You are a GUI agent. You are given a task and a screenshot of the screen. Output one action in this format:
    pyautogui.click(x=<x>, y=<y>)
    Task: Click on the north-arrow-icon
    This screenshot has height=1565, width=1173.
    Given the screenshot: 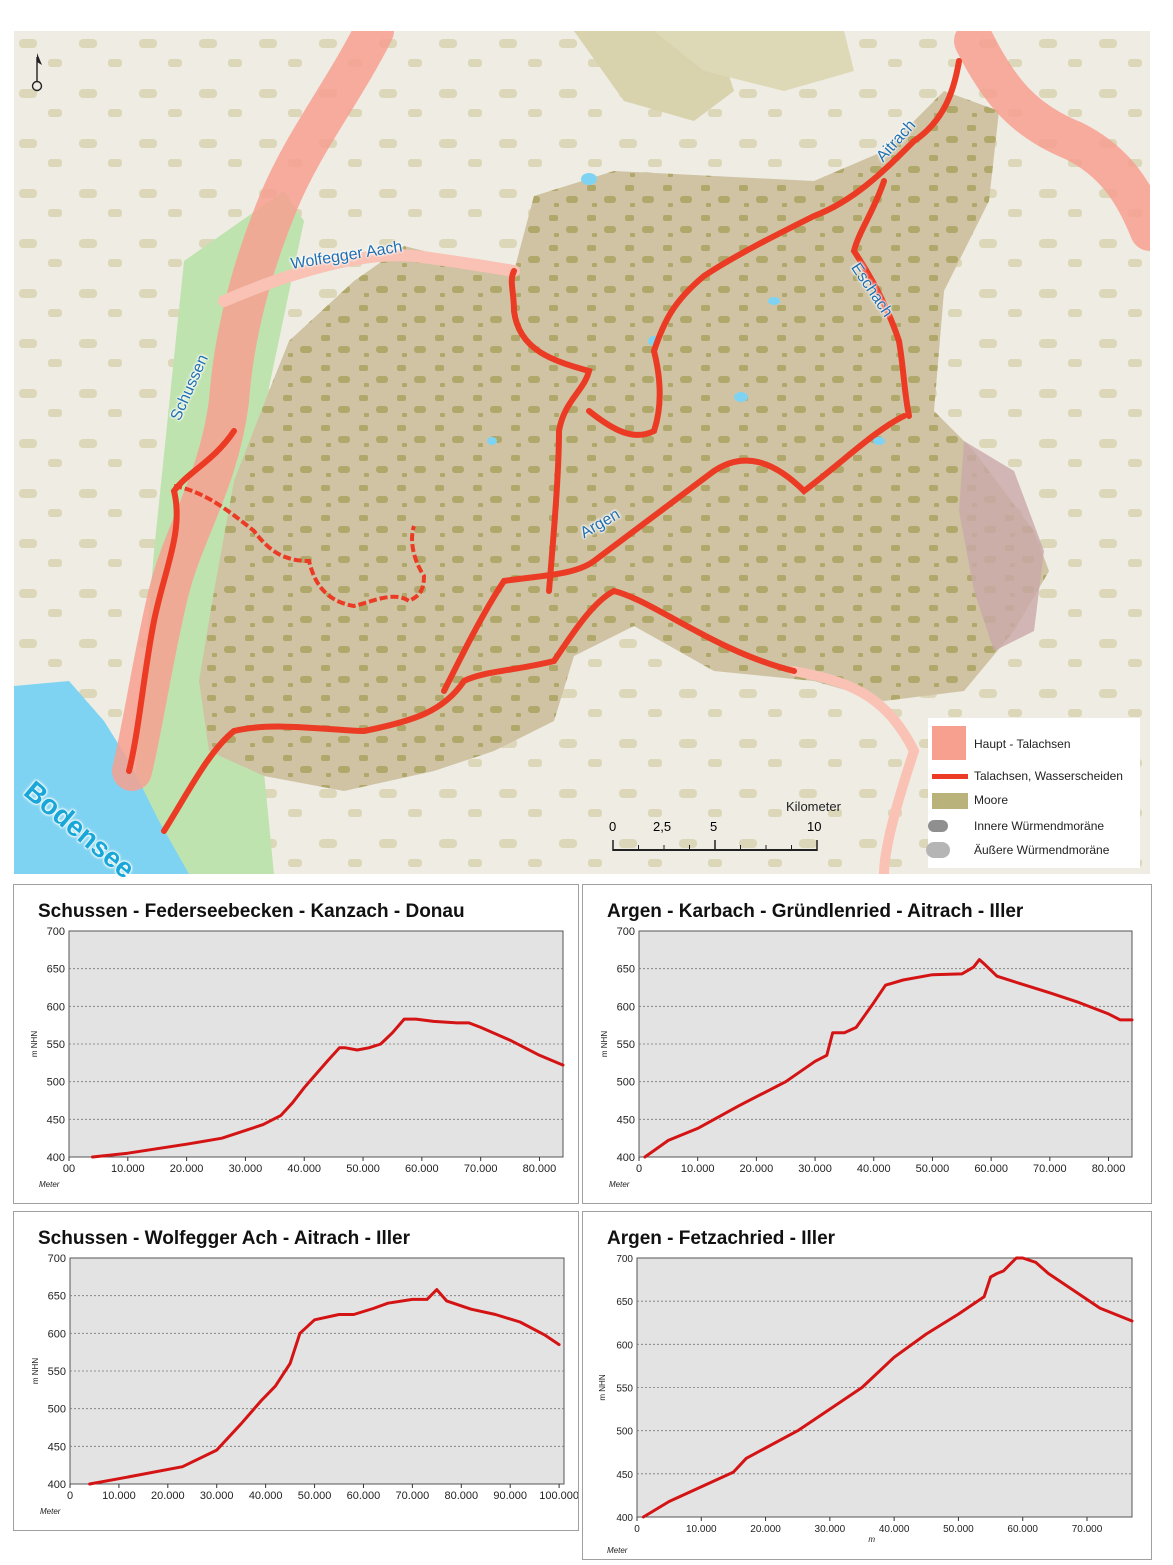 What is the action you would take?
    pyautogui.click(x=37, y=72)
    